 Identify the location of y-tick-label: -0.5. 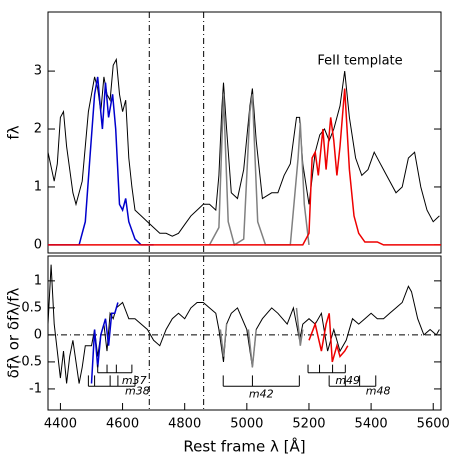
(29, 361).